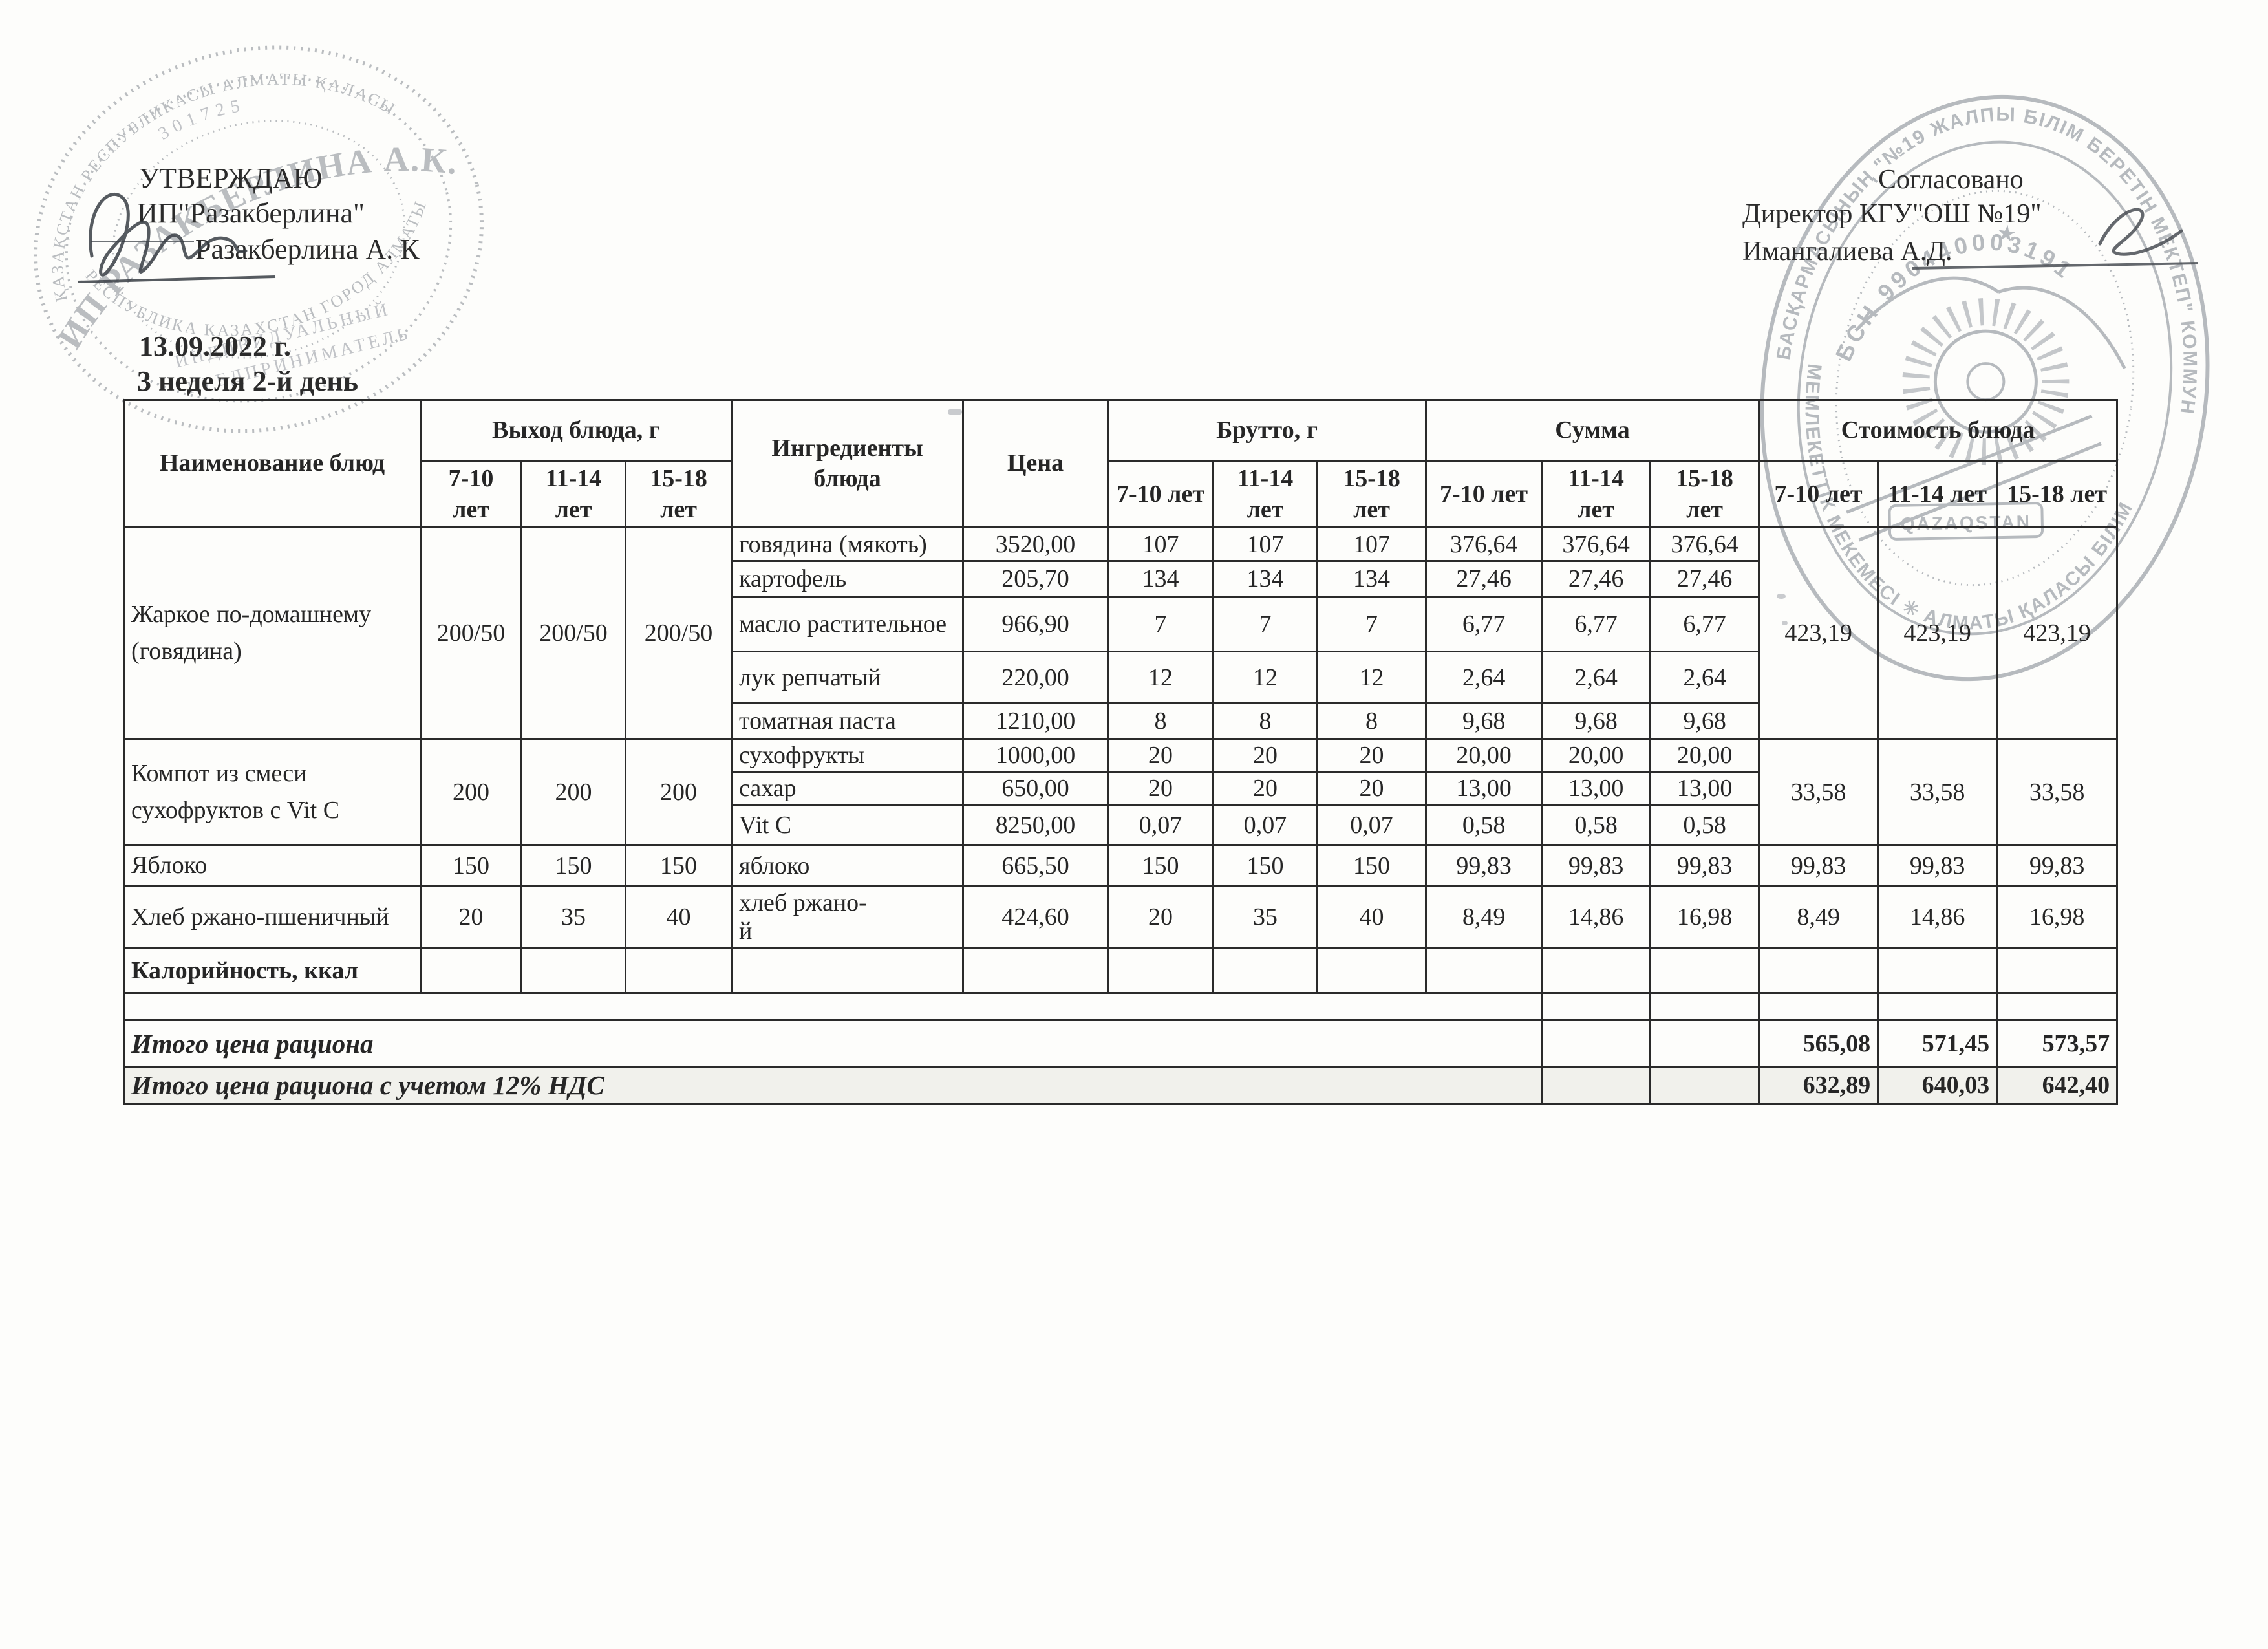 The width and height of the screenshot is (2268, 1649). I want to click on cell-sum: 27,46, so click(1484, 579).